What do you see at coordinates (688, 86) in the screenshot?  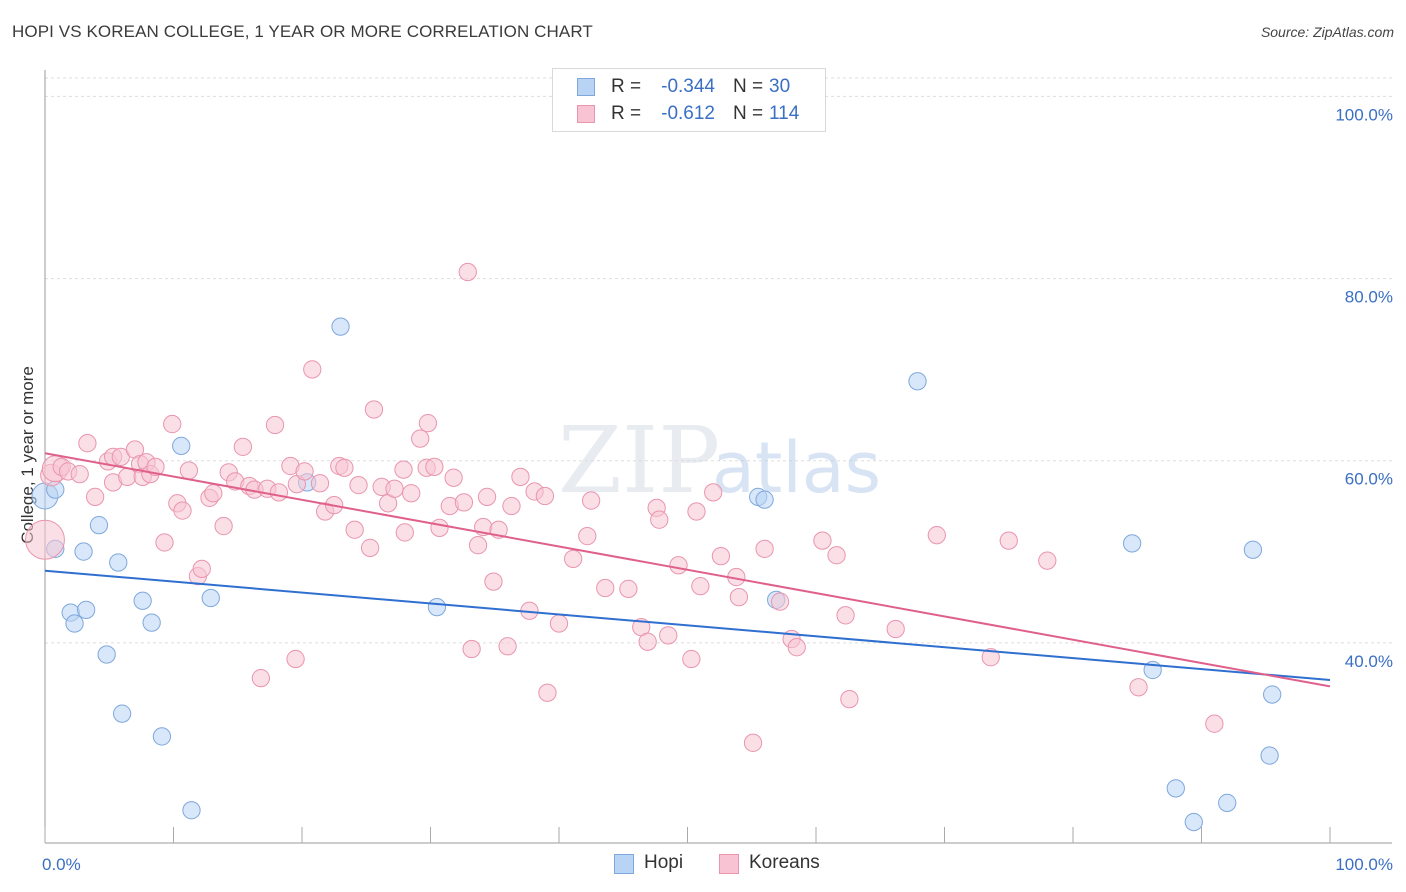 I see `hopi-r-value: -0.344` at bounding box center [688, 86].